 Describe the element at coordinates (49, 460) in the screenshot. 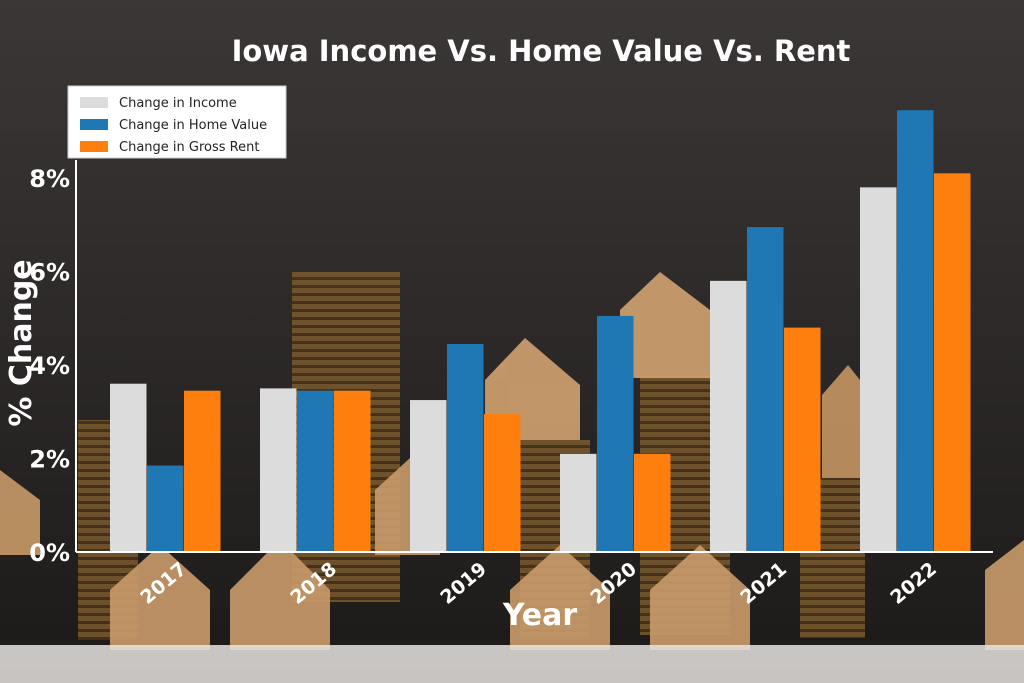

I see `y-tick-label: 2%` at that location.